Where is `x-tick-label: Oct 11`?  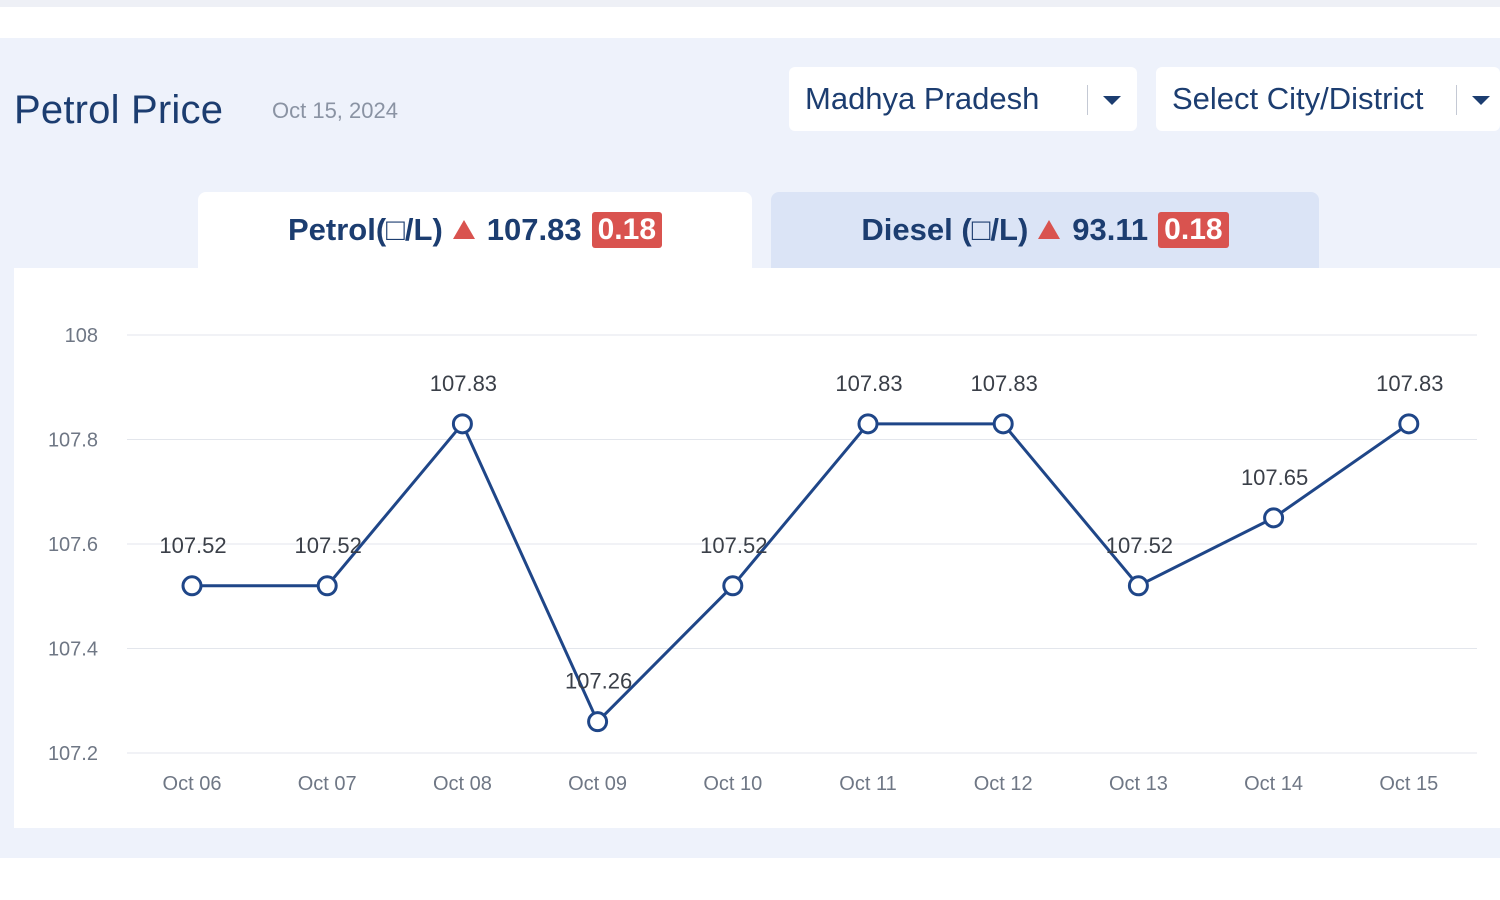
x-tick-label: Oct 11 is located at coordinates (867, 784).